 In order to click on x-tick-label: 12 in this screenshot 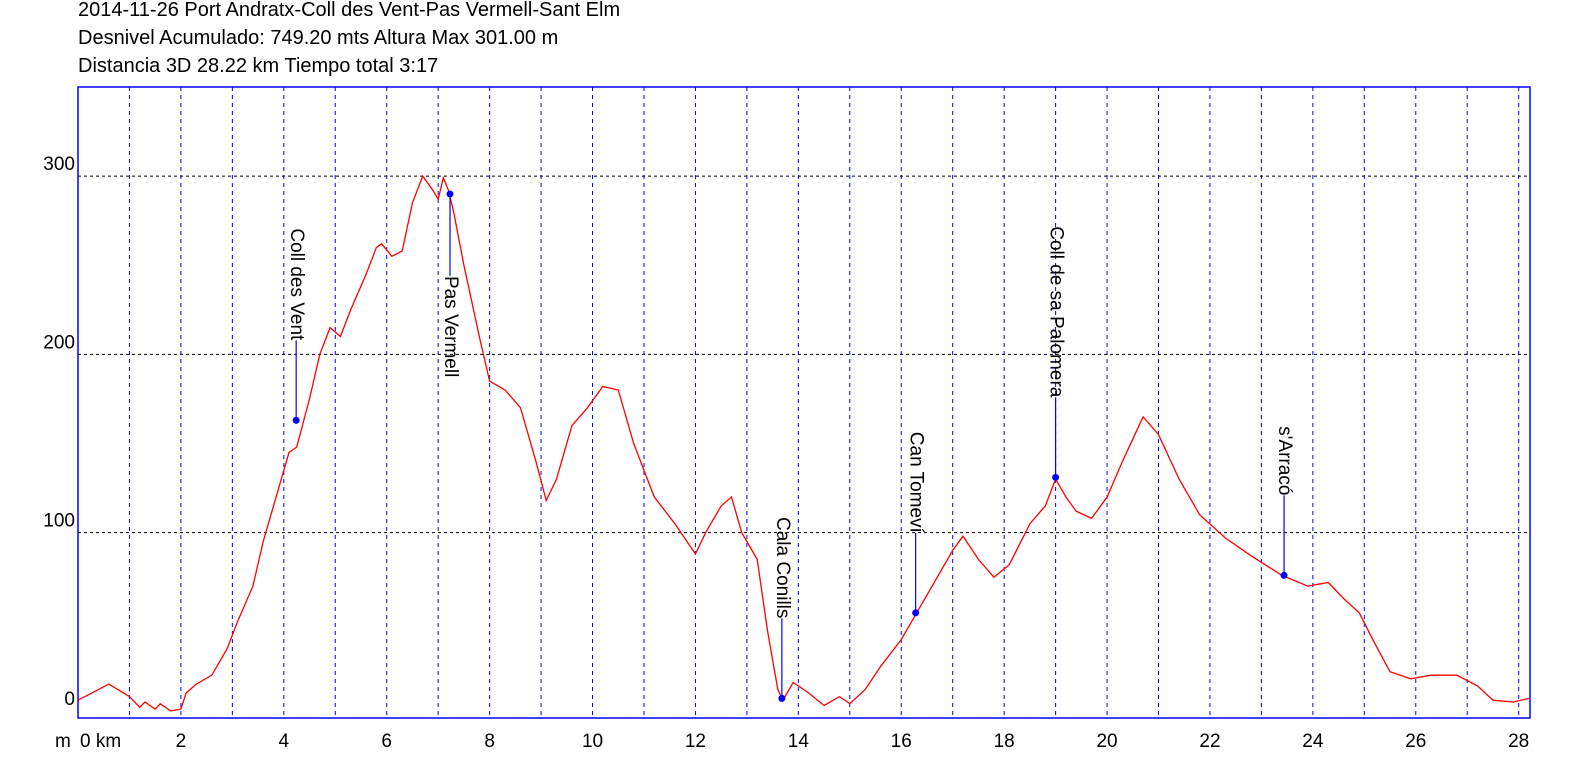, I will do `click(695, 741)`.